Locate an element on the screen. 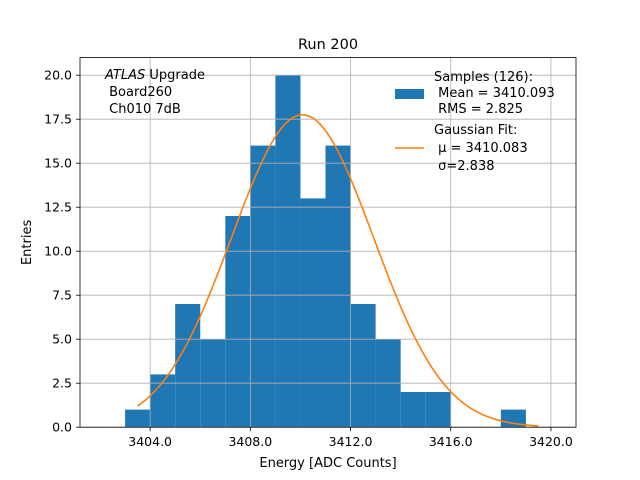 The height and width of the screenshot is (480, 640). y-tick-label: 15.0 is located at coordinates (58, 163).